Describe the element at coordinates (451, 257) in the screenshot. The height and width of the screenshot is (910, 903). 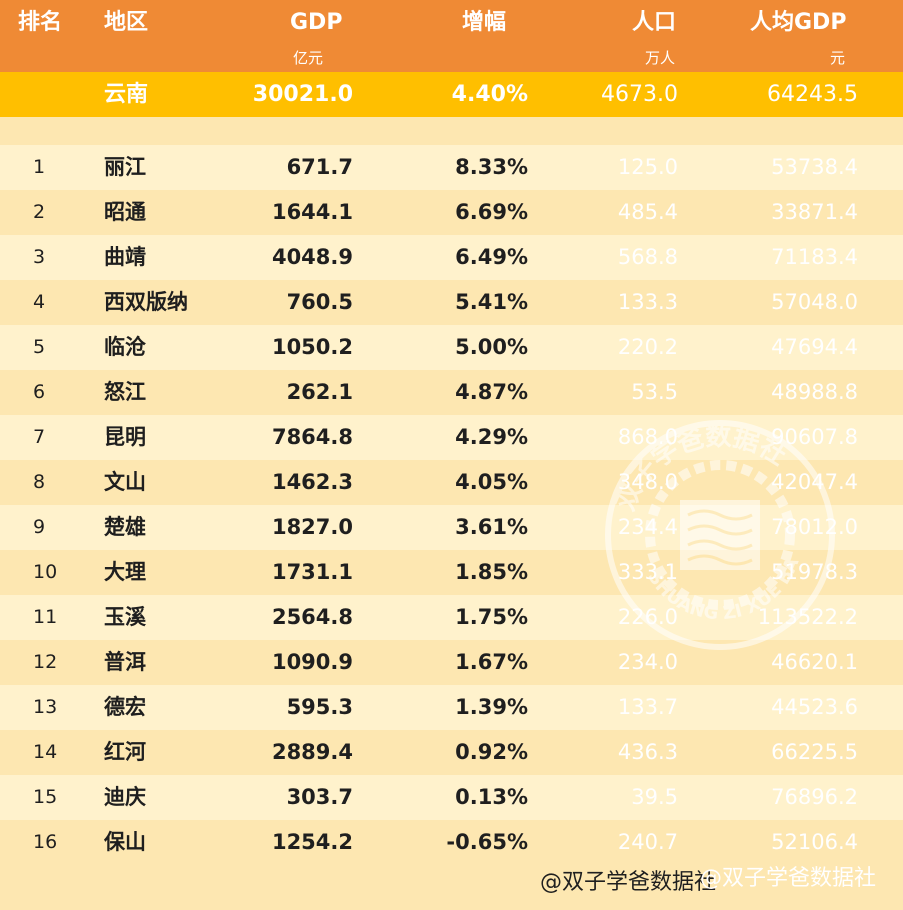
I see `table-row: 3 曲靖 4048.9 6.49% 568.8 71183.4` at that location.